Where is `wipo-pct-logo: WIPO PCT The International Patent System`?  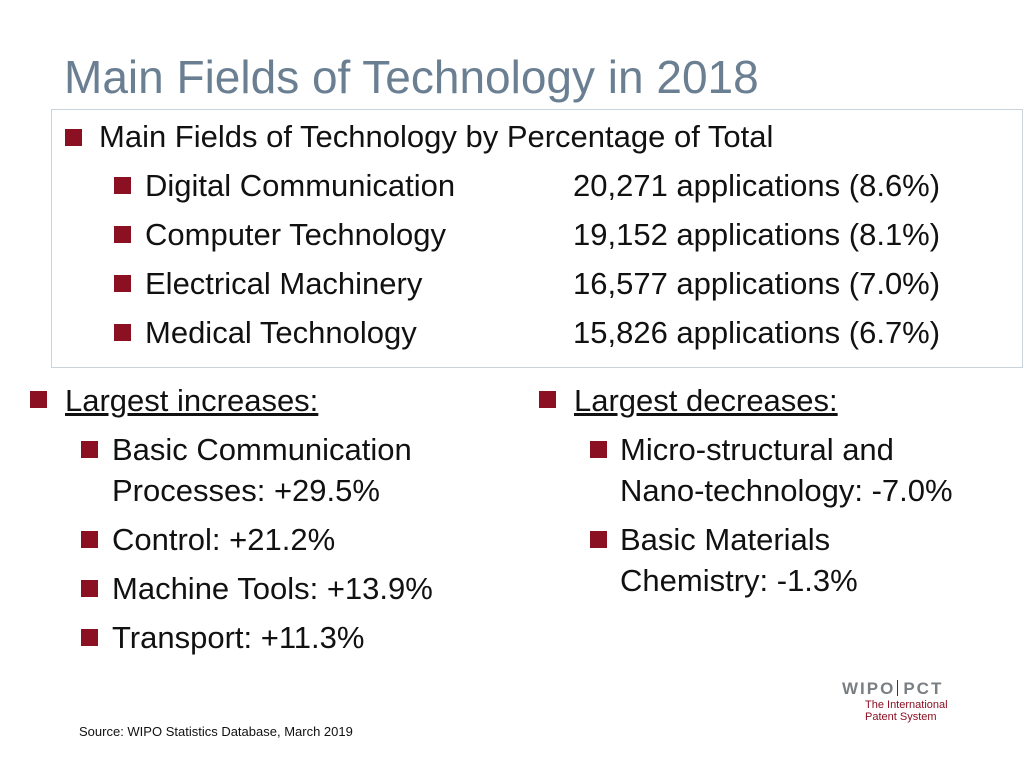
wipo-pct-logo: WIPO PCT The International Patent System is located at coordinates (895, 701).